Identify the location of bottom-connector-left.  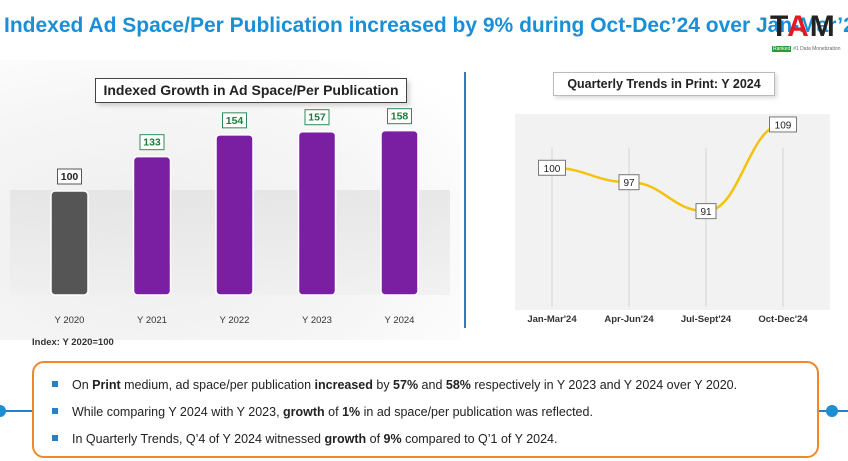
(17, 411).